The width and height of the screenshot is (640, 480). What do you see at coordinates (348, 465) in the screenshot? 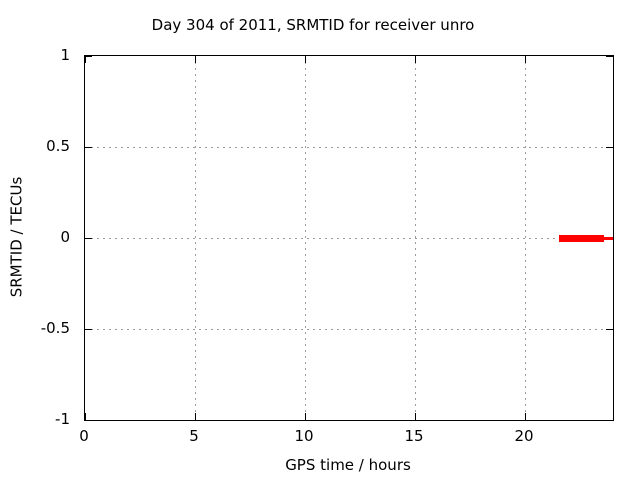
I see `x-axis-title: GPS time / hours` at bounding box center [348, 465].